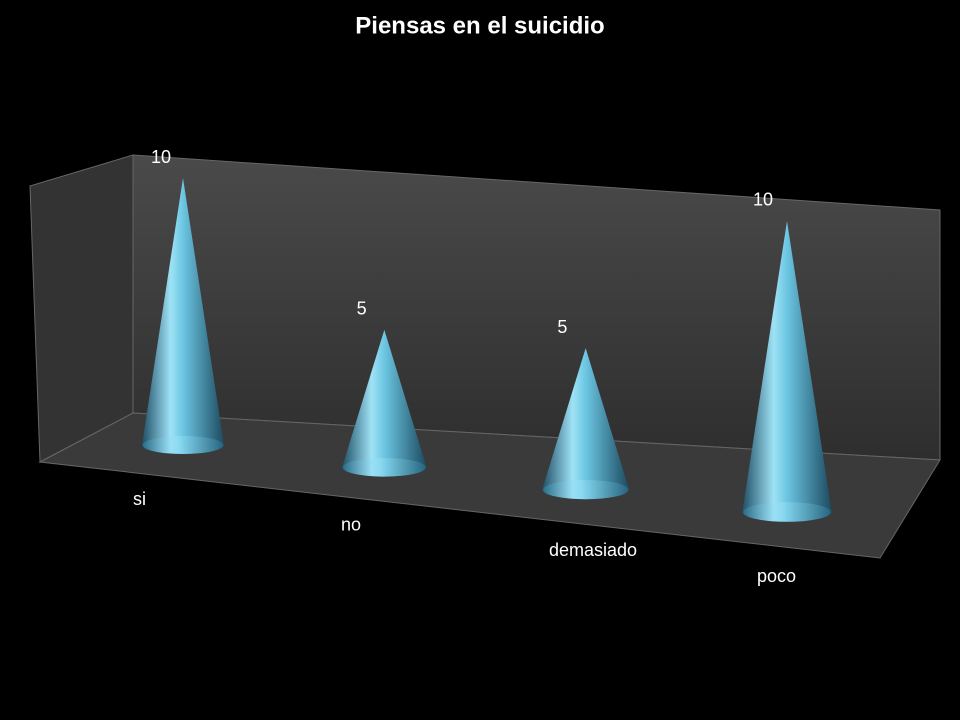 Image resolution: width=960 pixels, height=720 pixels. I want to click on x-tick-label: no, so click(351, 524).